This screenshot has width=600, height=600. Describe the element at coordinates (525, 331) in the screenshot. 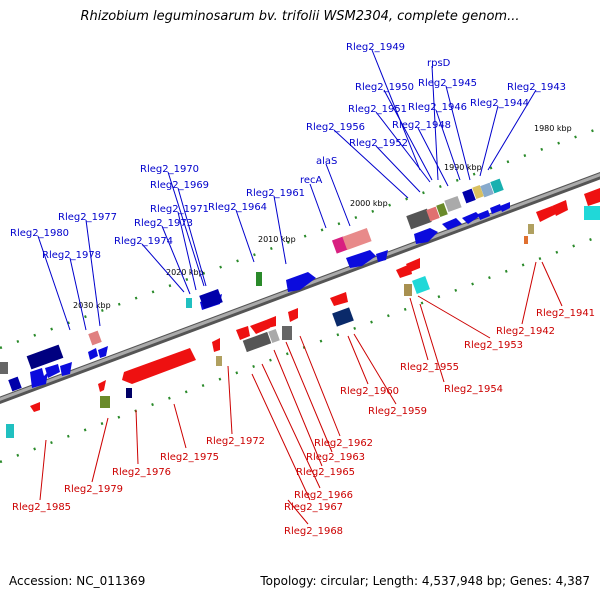

I see `gene-label: Rleg2_1942` at that location.